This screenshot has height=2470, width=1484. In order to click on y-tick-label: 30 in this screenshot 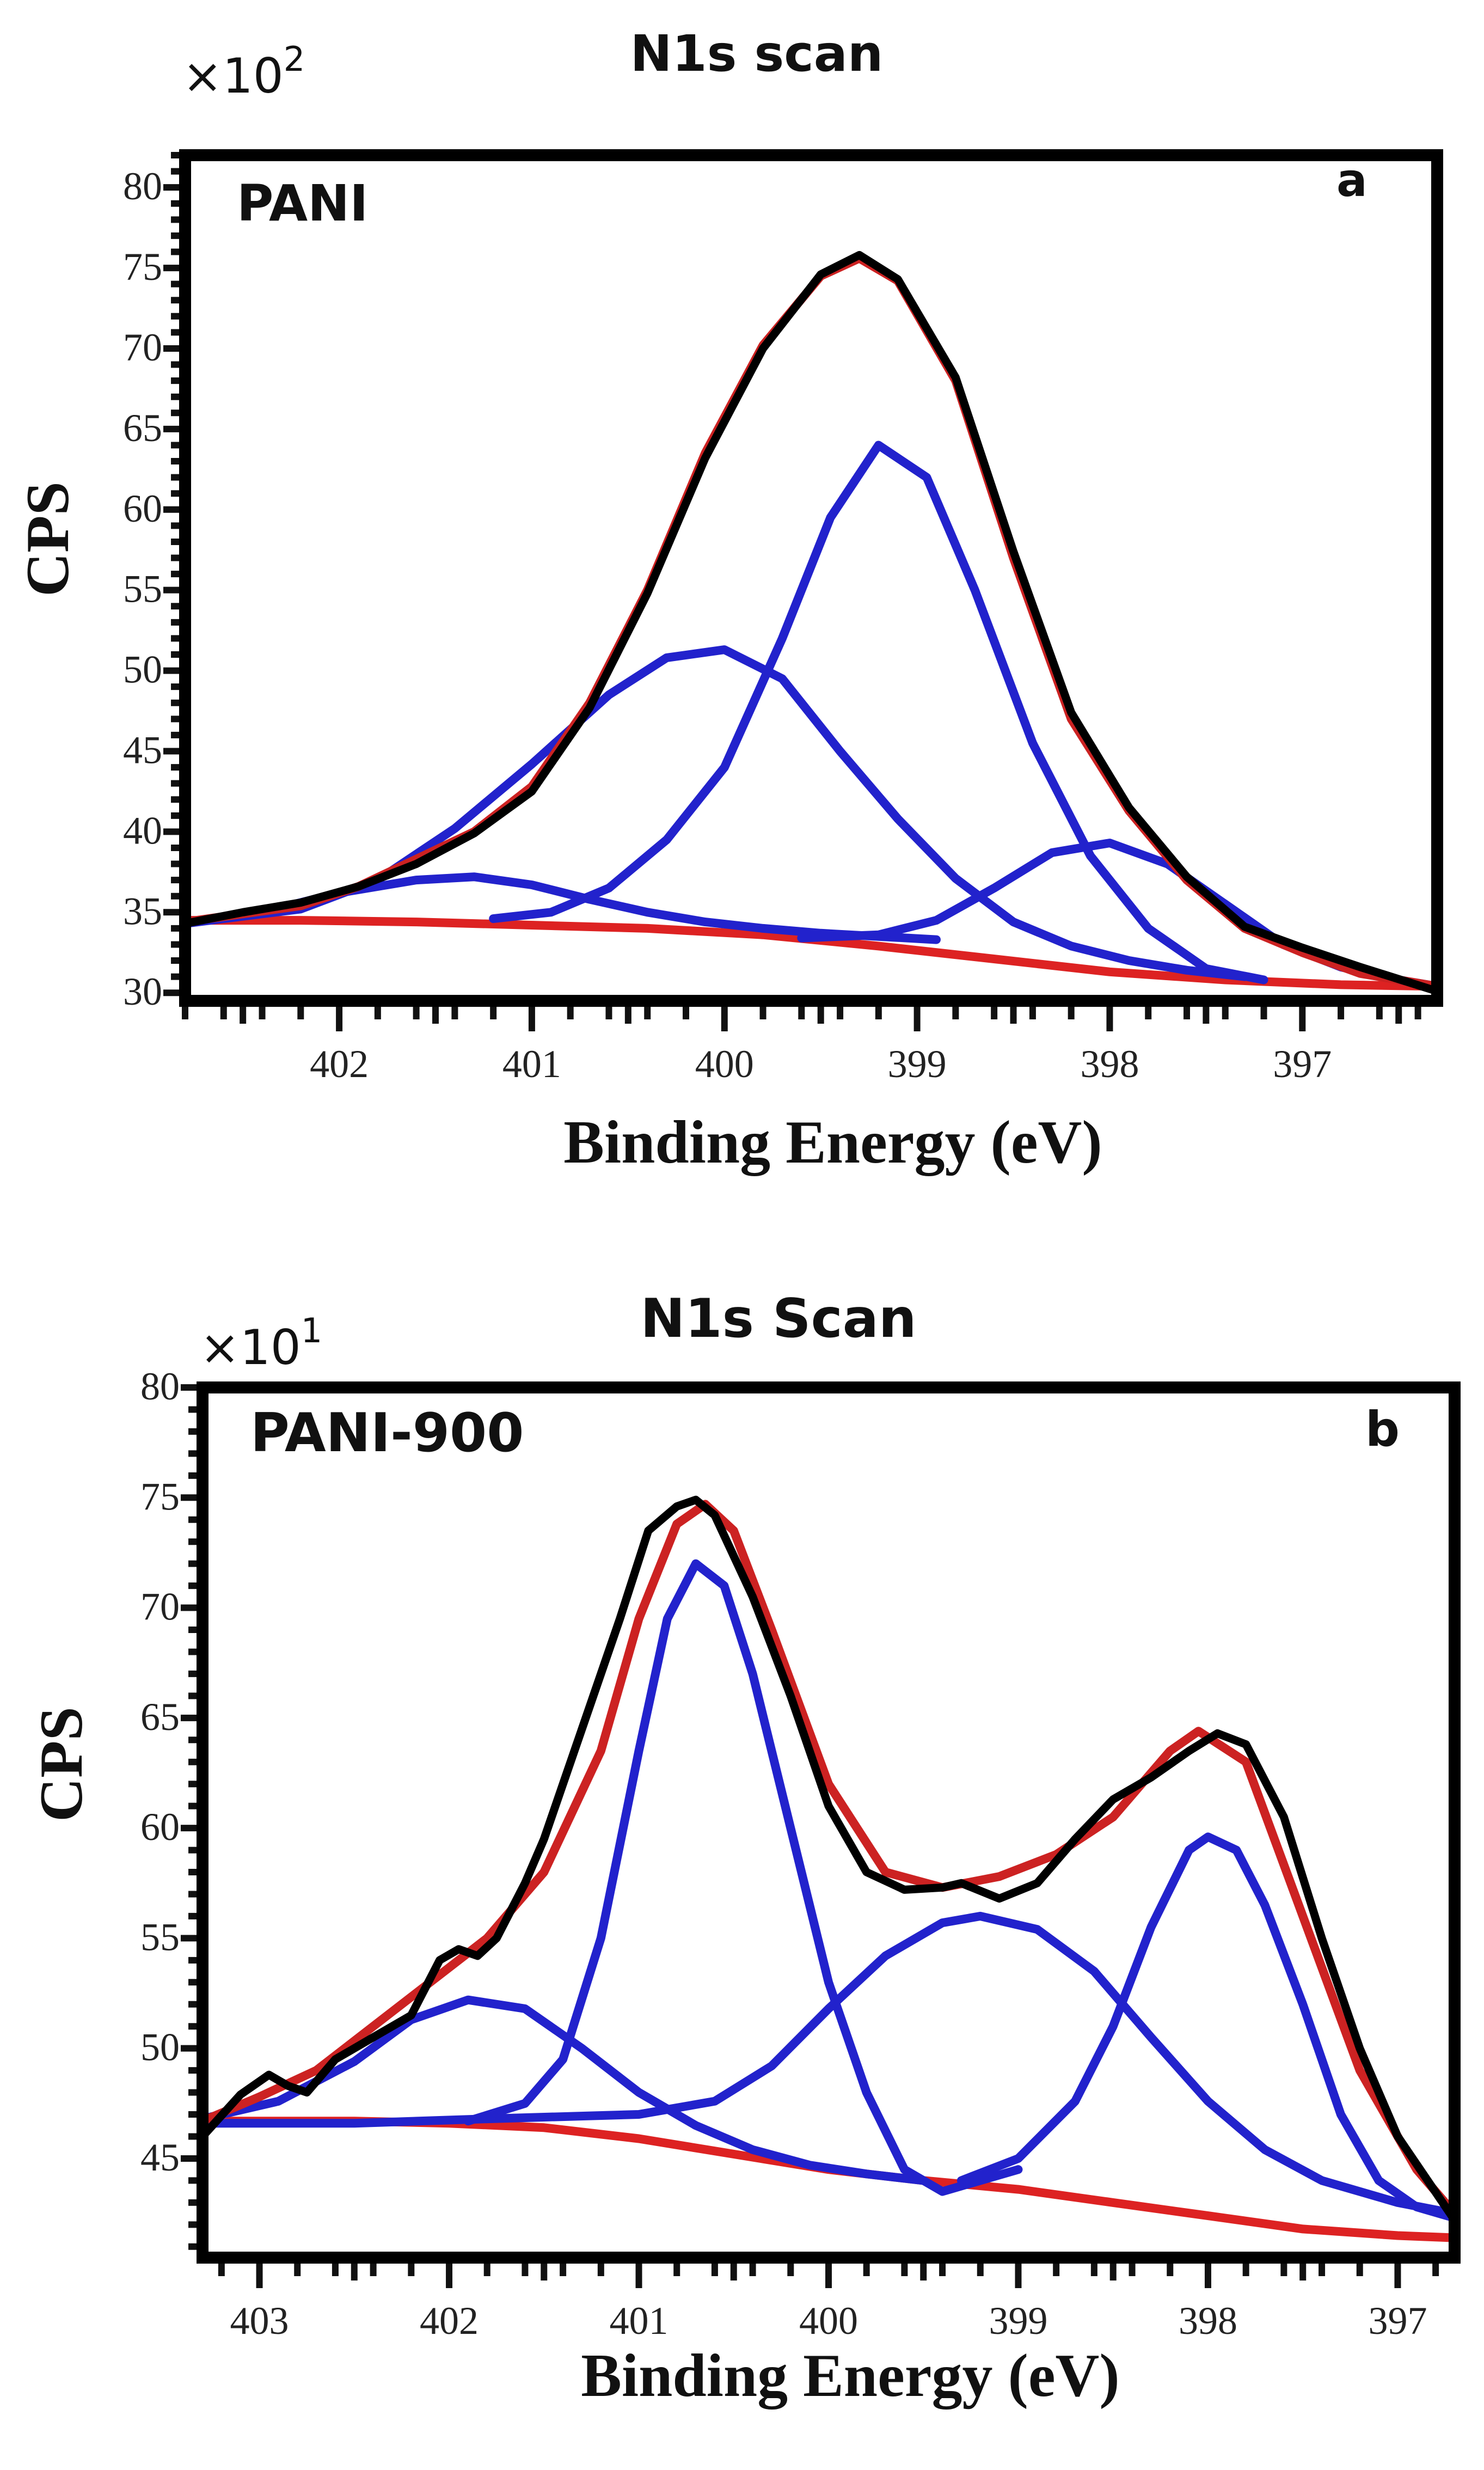, I will do `click(142, 992)`.